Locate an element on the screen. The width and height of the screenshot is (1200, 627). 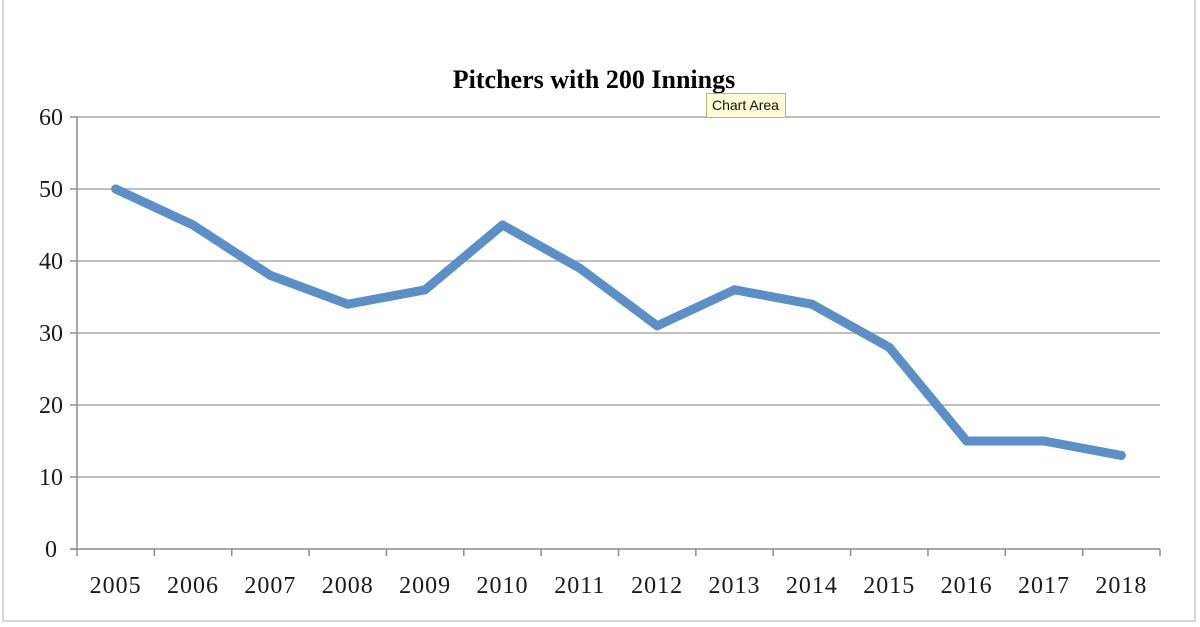
y-tick-label: 20 is located at coordinates (51, 406).